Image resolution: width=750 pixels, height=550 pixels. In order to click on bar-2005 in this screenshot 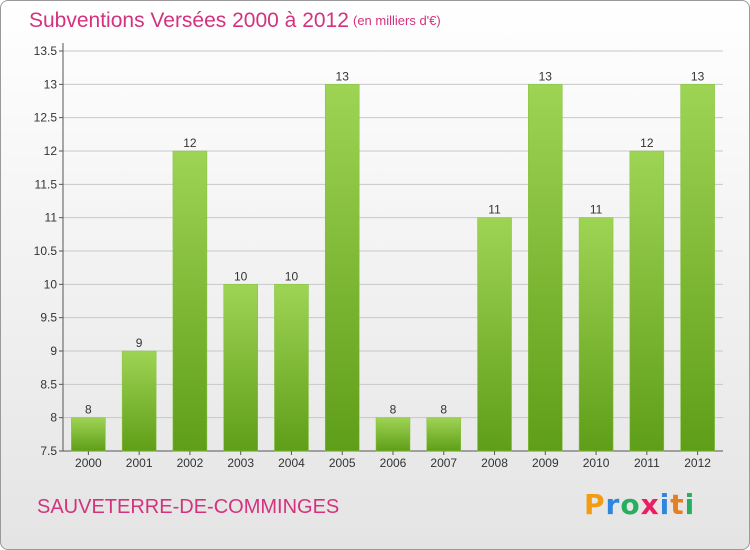, I will do `click(342, 268)`.